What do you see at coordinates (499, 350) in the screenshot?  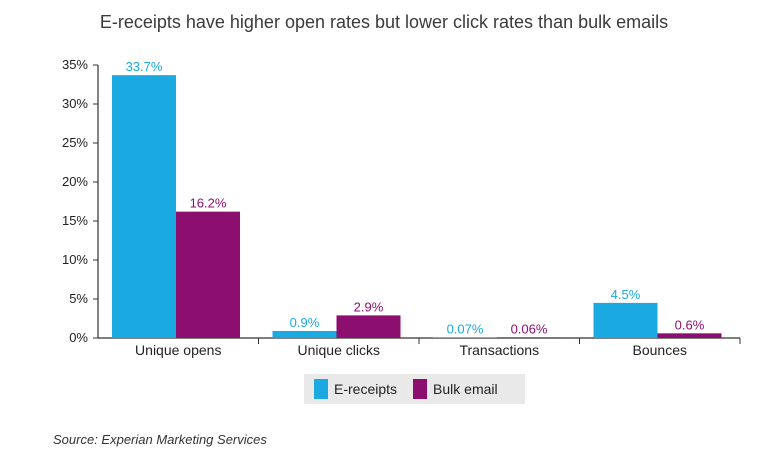 I see `x-tick-label: Transactions` at bounding box center [499, 350].